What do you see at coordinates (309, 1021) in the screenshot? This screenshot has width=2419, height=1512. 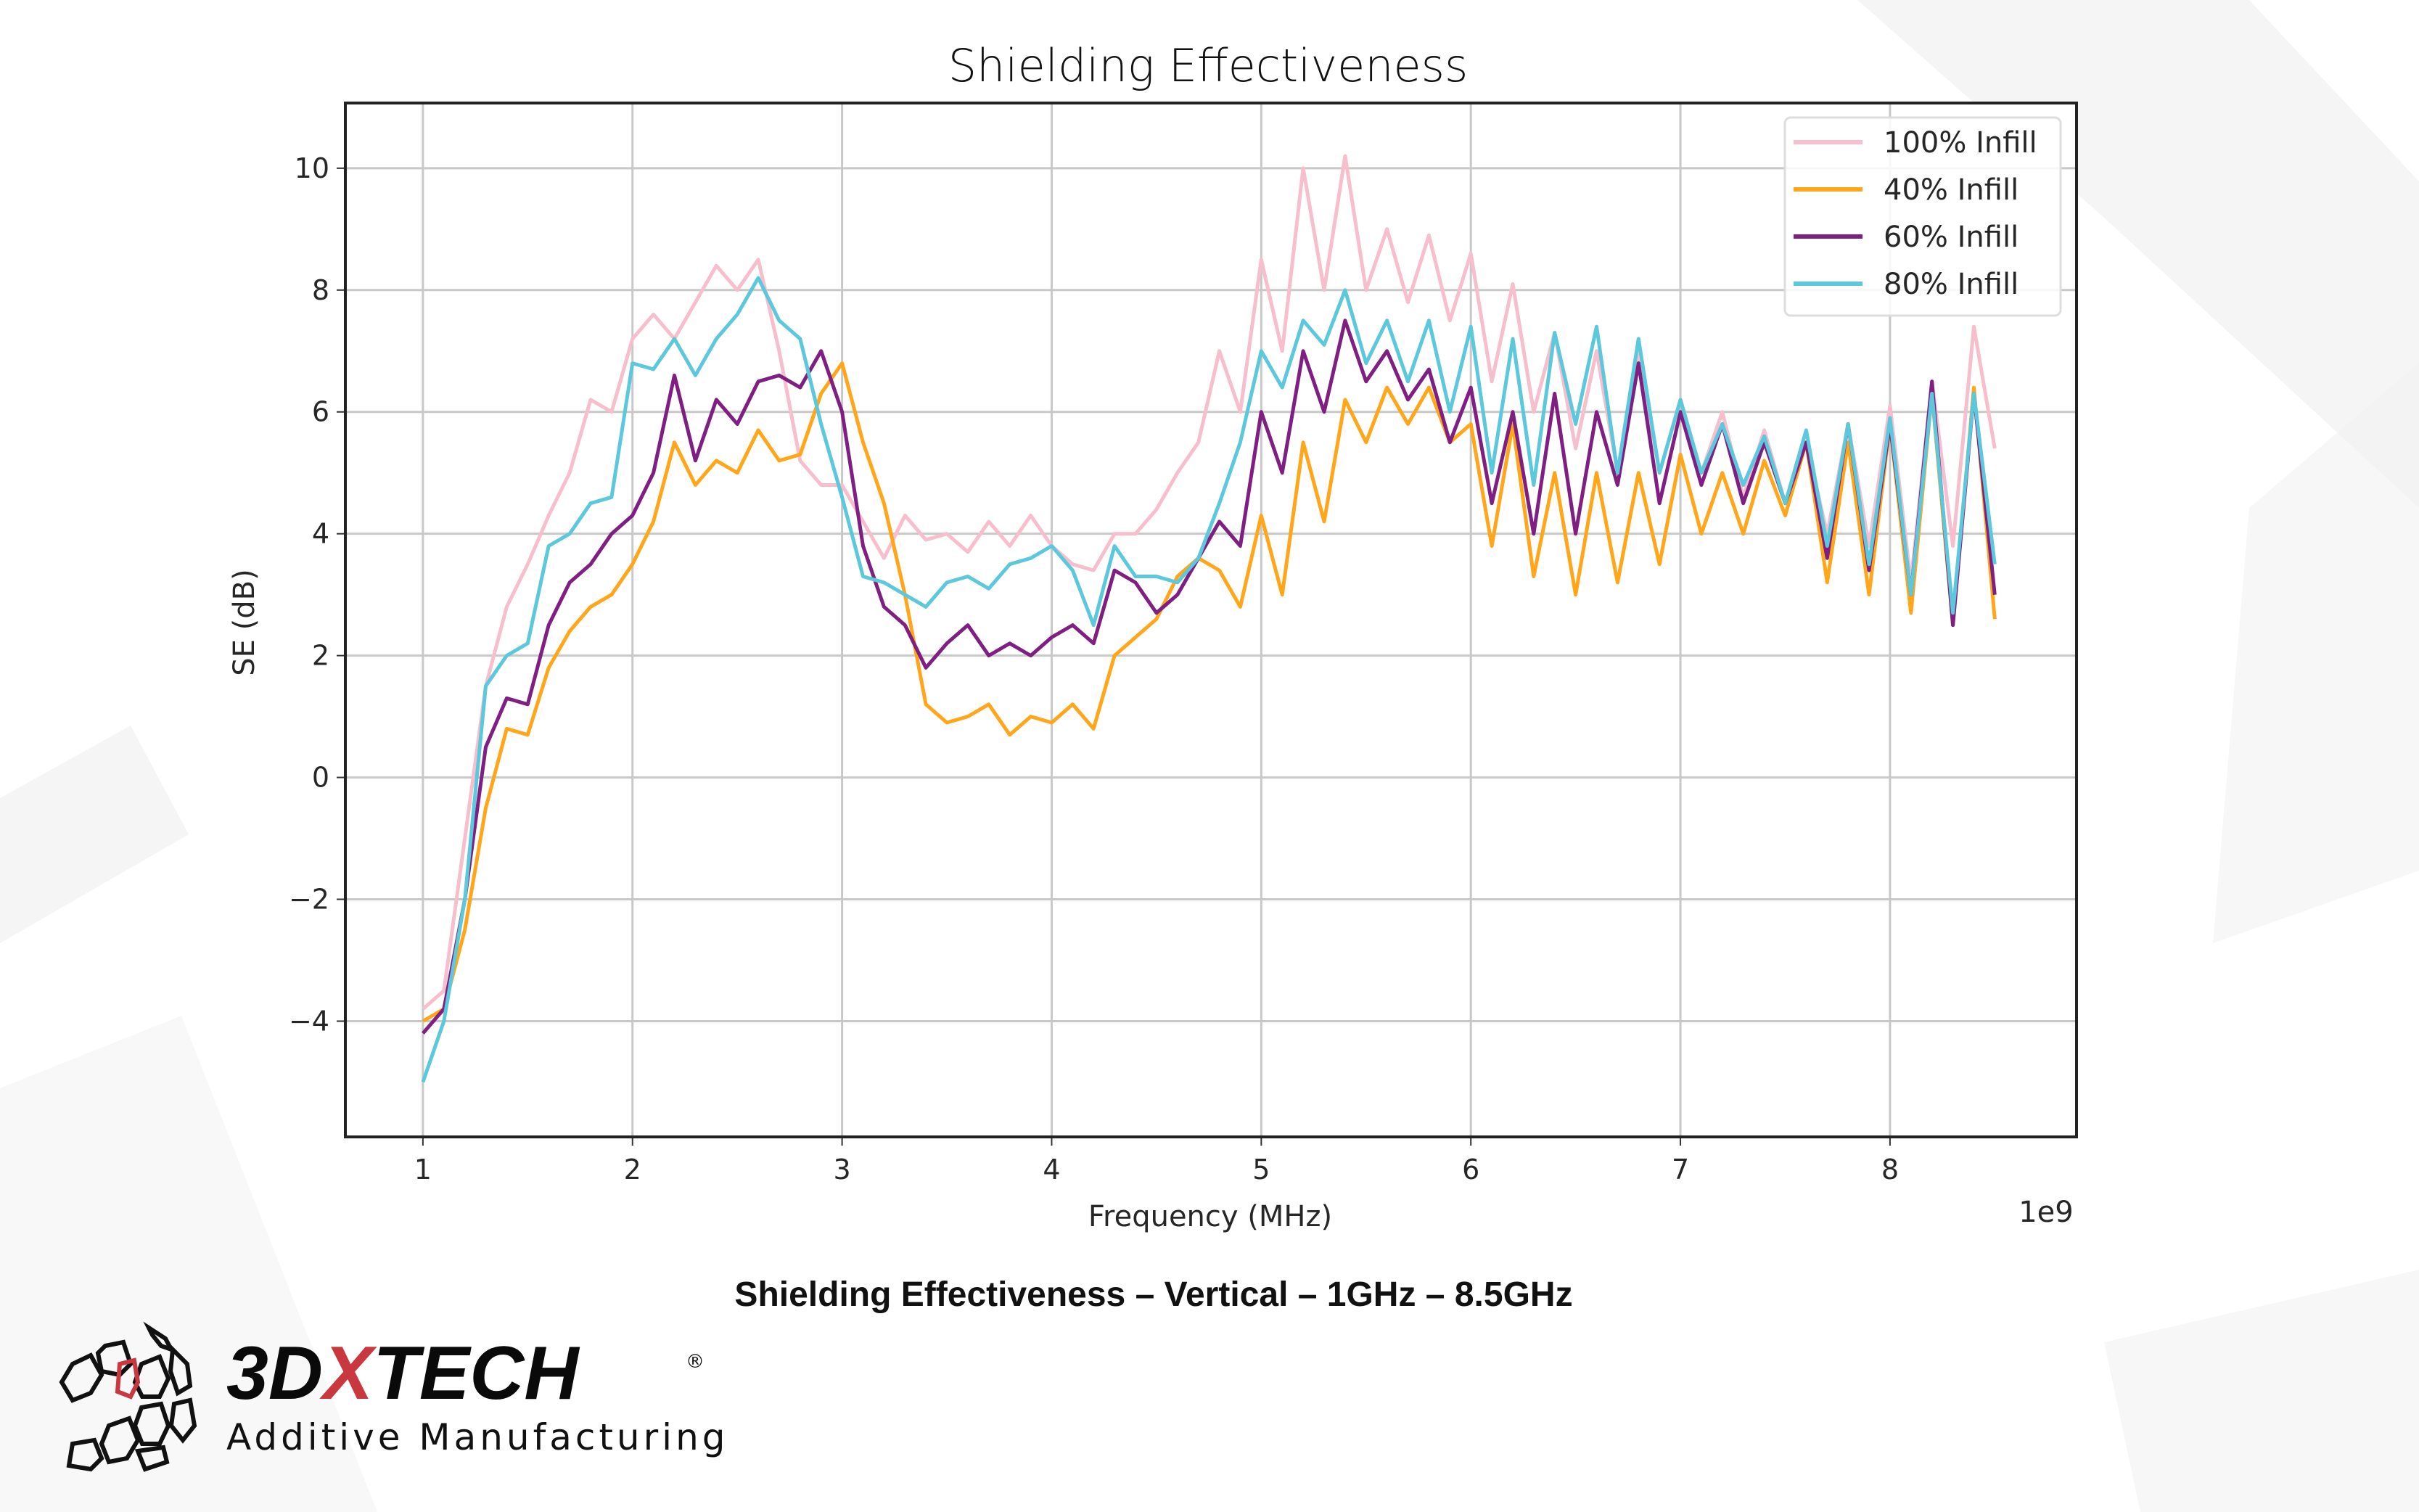 I see `y-tick-label: −4` at bounding box center [309, 1021].